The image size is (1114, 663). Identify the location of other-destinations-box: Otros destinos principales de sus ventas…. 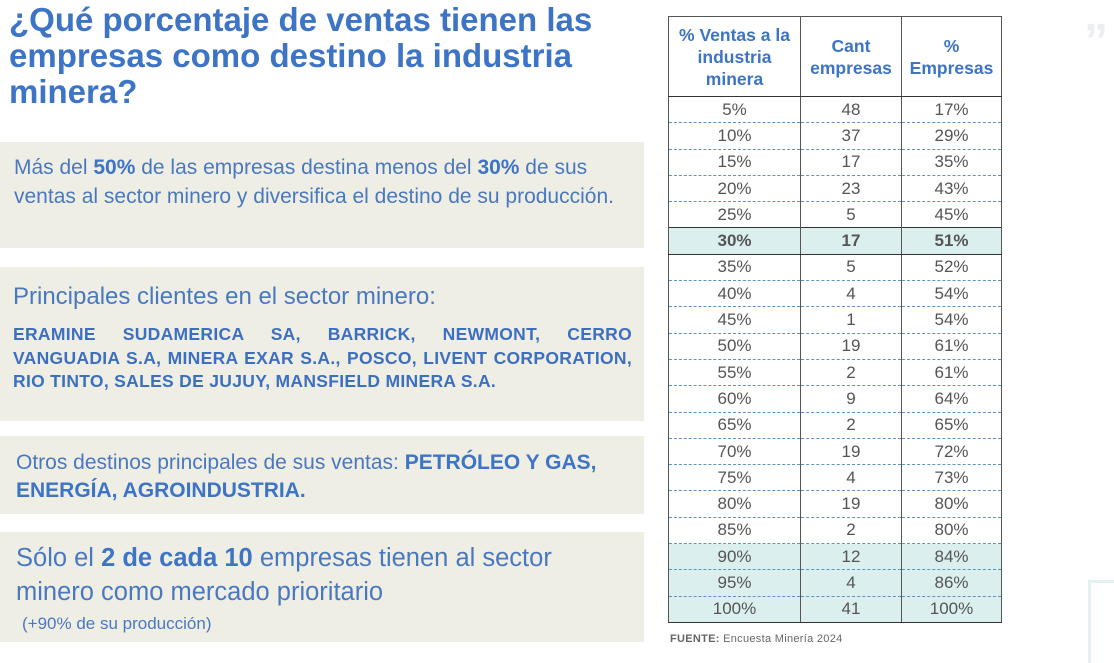
(322, 475).